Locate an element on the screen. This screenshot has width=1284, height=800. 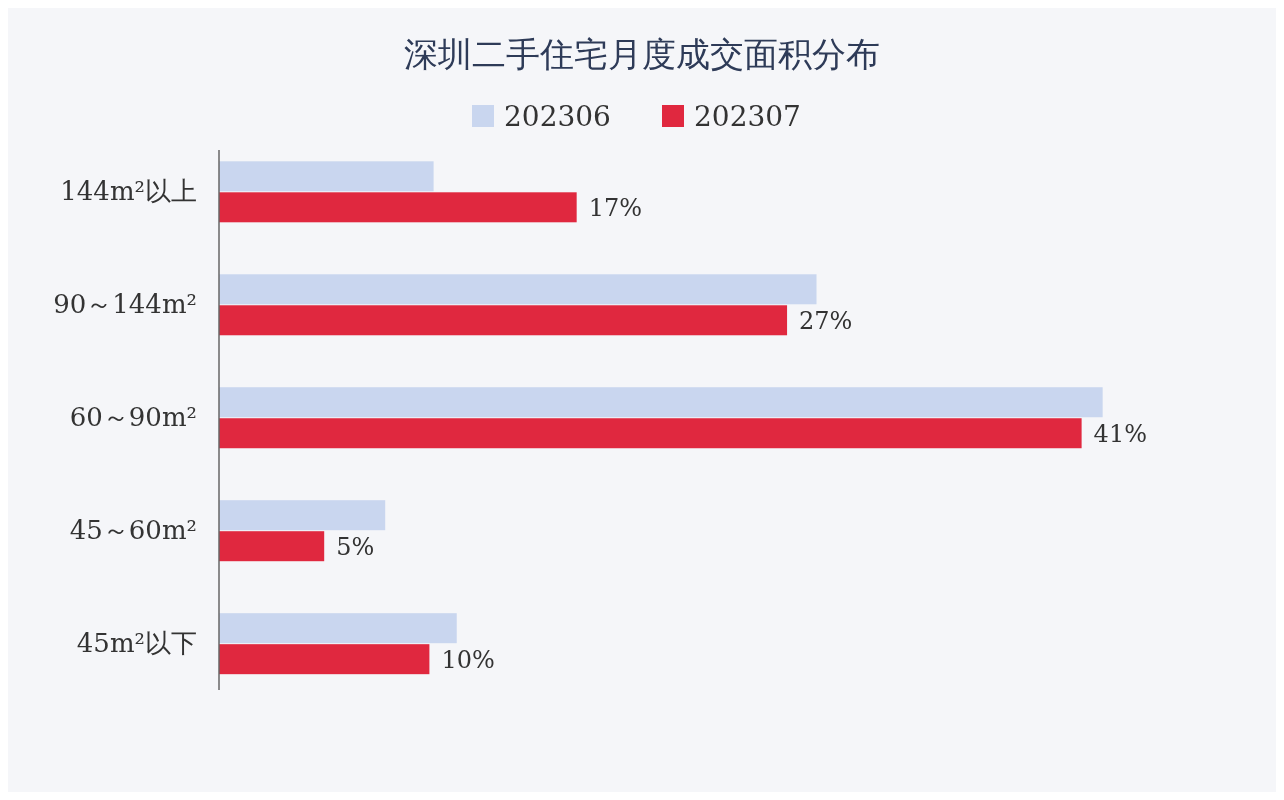
y-tick-label: 45m²以下 is located at coordinates (136, 643).